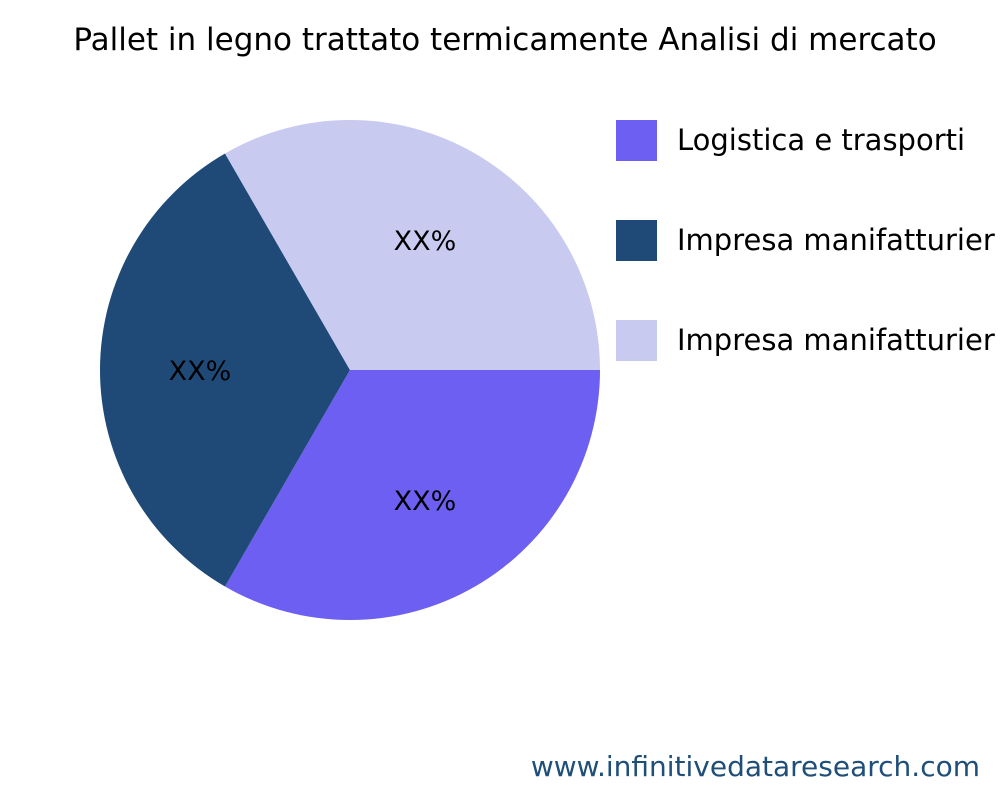 The image size is (1000, 800). I want to click on legend-item-impresa-2: Impresa manifatturier, so click(805, 340).